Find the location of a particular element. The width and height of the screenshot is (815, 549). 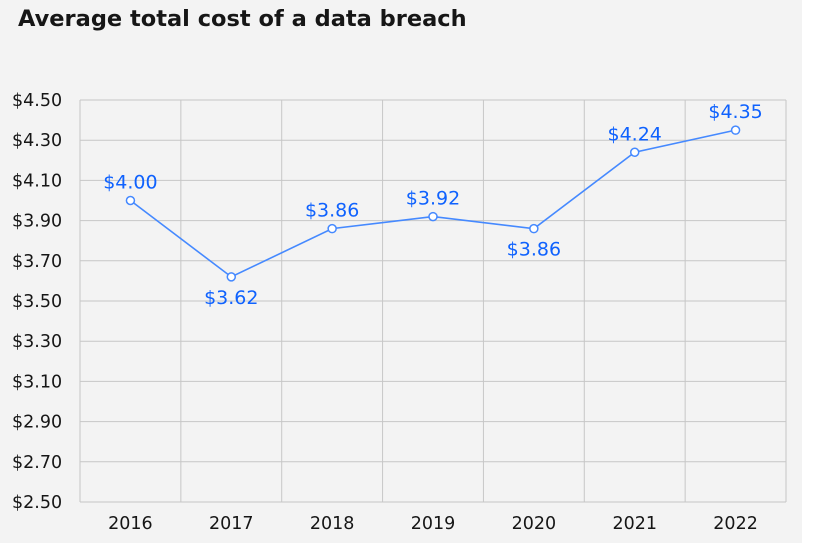

y-tick-label: $3.70 is located at coordinates (37, 262).